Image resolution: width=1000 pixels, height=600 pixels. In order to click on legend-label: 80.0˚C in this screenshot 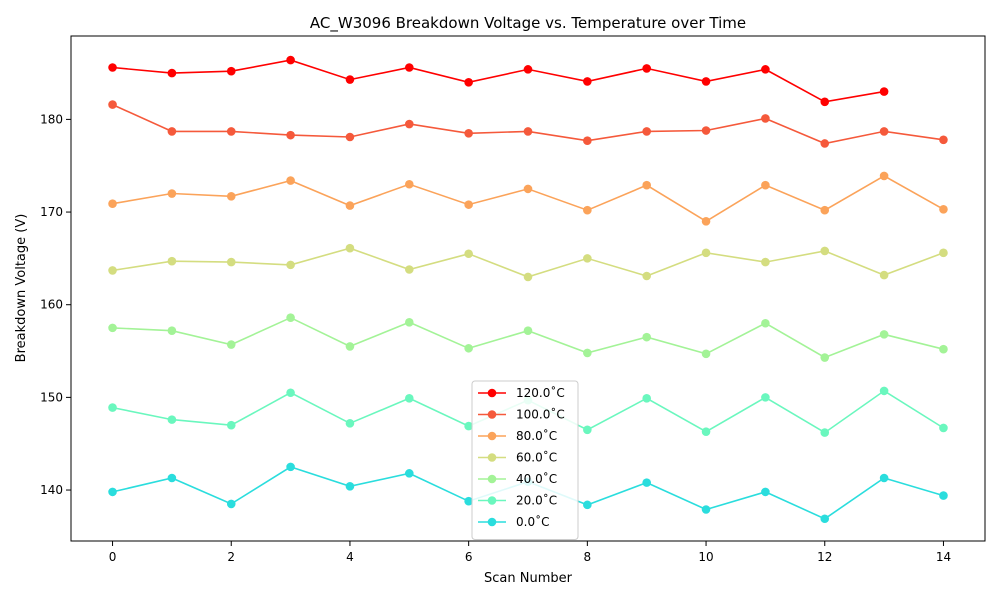, I will do `click(536, 435)`.